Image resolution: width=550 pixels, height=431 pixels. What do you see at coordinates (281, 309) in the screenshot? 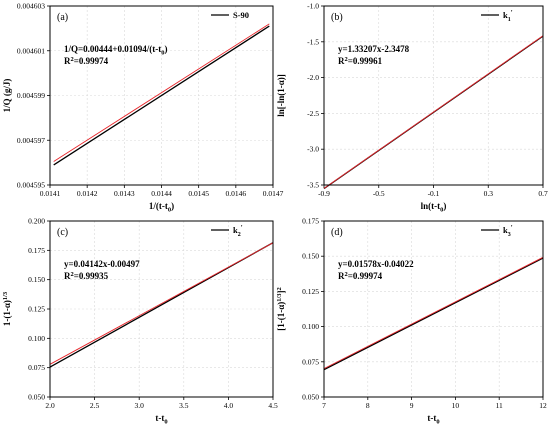
I see `y-axis-label: [1-(1-α)1/3]2` at bounding box center [281, 309].